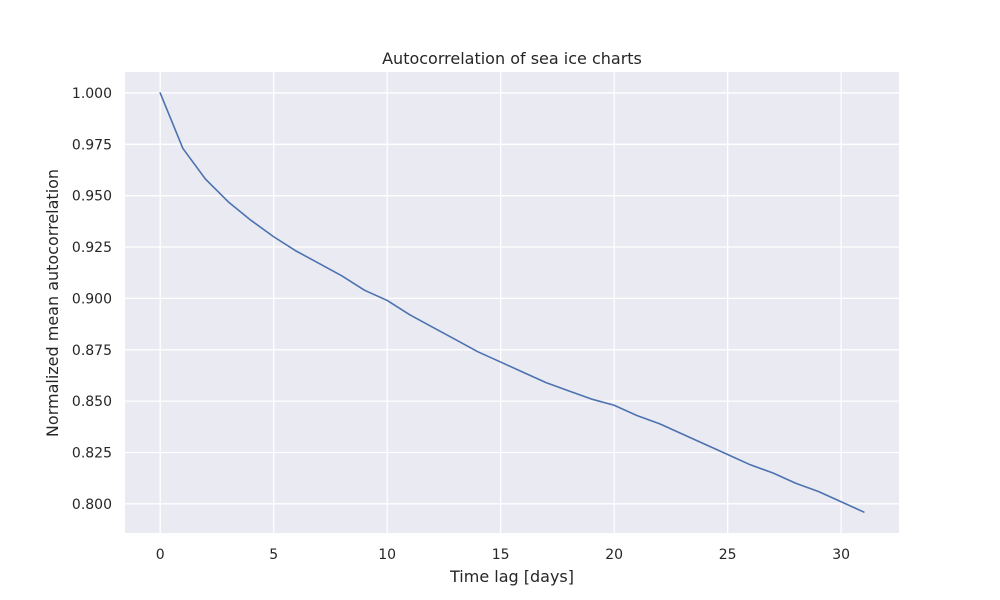 Image resolution: width=1000 pixels, height=600 pixels. I want to click on y-axis-label: Normalized mean autocorrelation, so click(52, 303).